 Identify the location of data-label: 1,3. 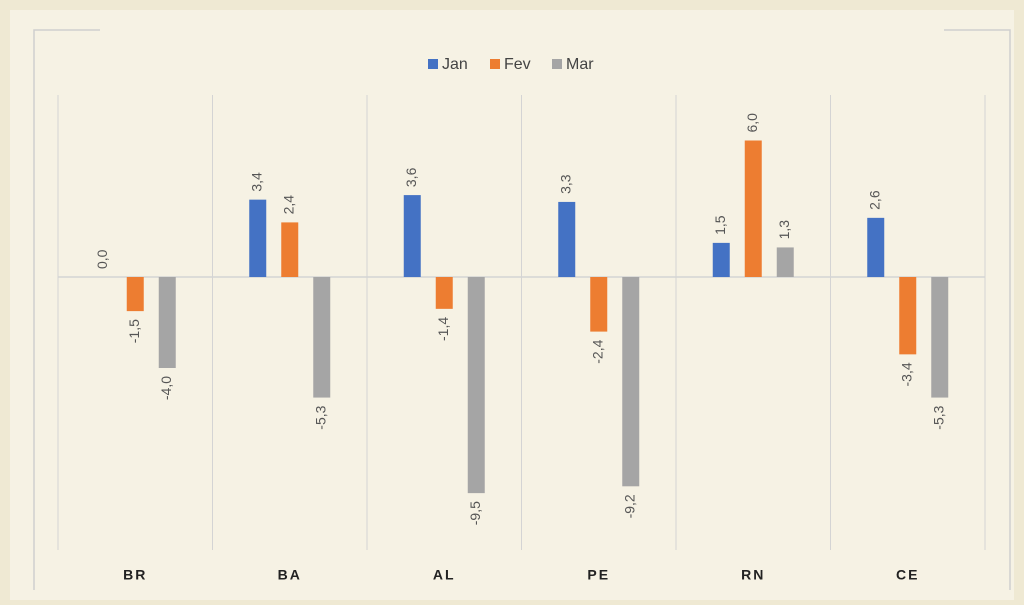
(784, 230).